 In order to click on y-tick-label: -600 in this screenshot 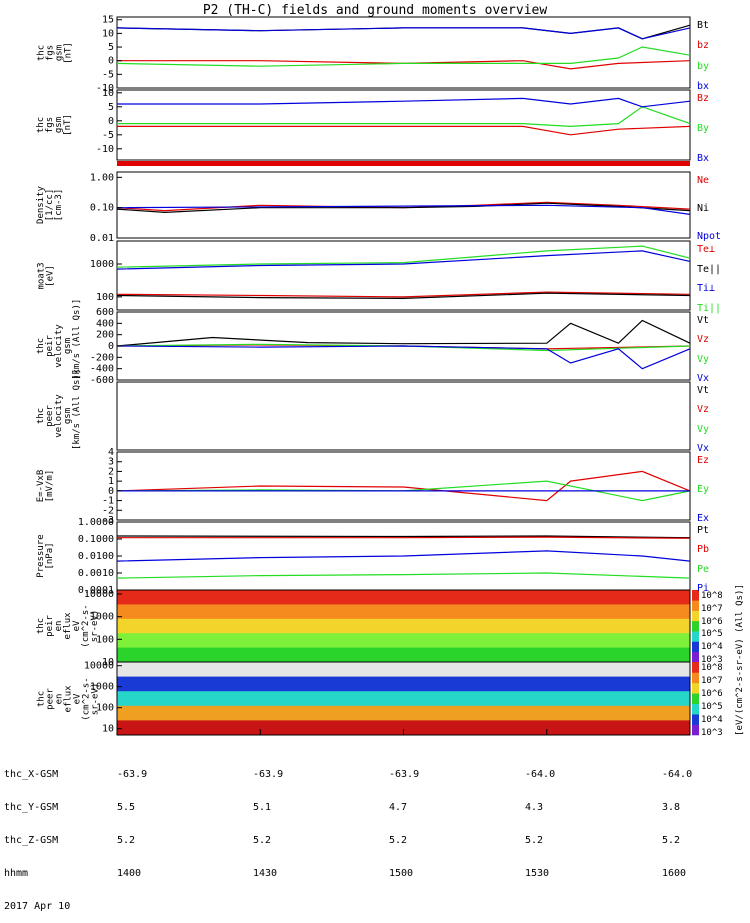, I will do `click(102, 380)`.